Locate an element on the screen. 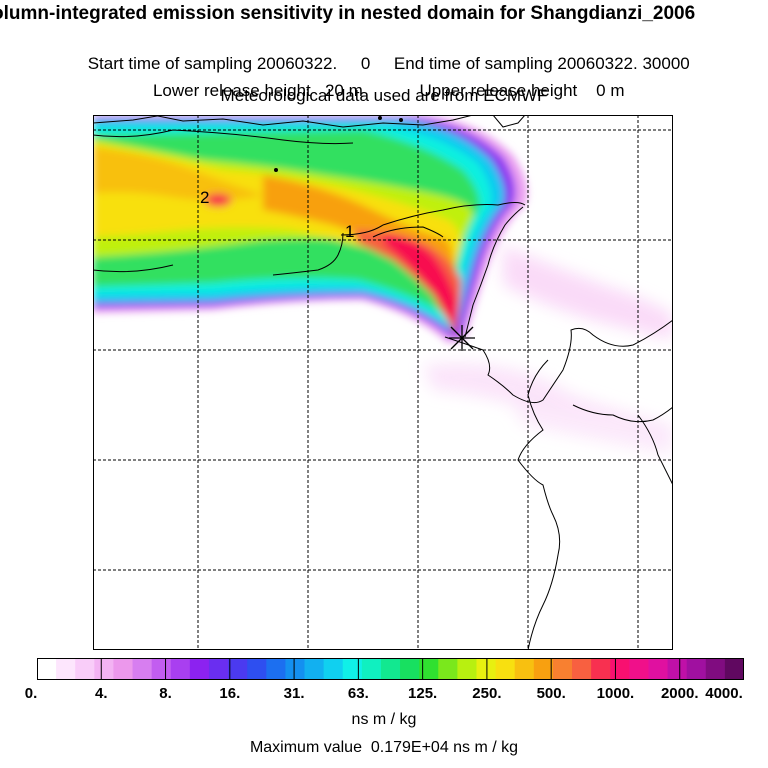 This screenshot has height=768, width=768. colorbar-tick-label: 16. is located at coordinates (230, 693).